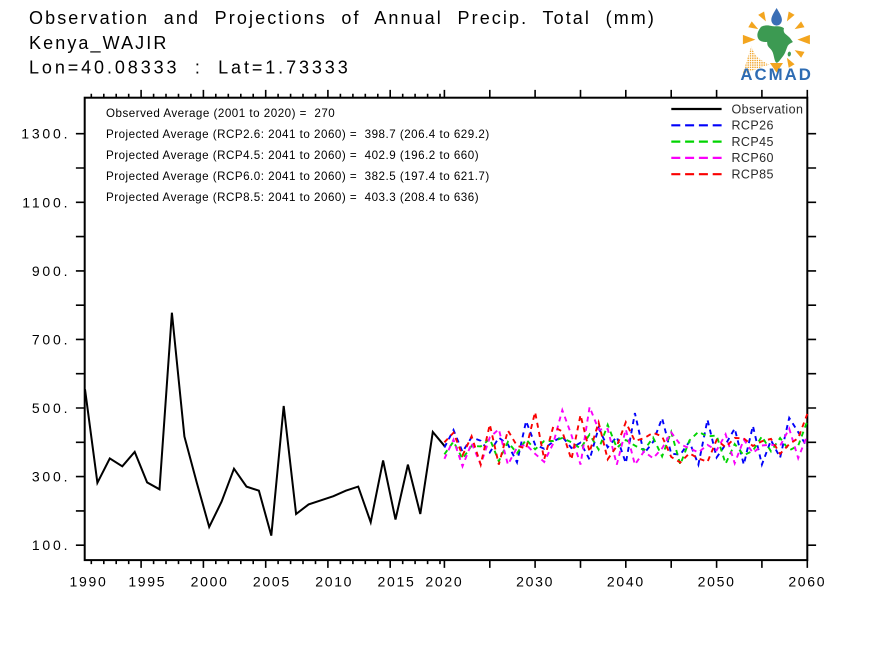 This screenshot has width=879, height=659. I want to click on svg-text: Observation, so click(768, 109).